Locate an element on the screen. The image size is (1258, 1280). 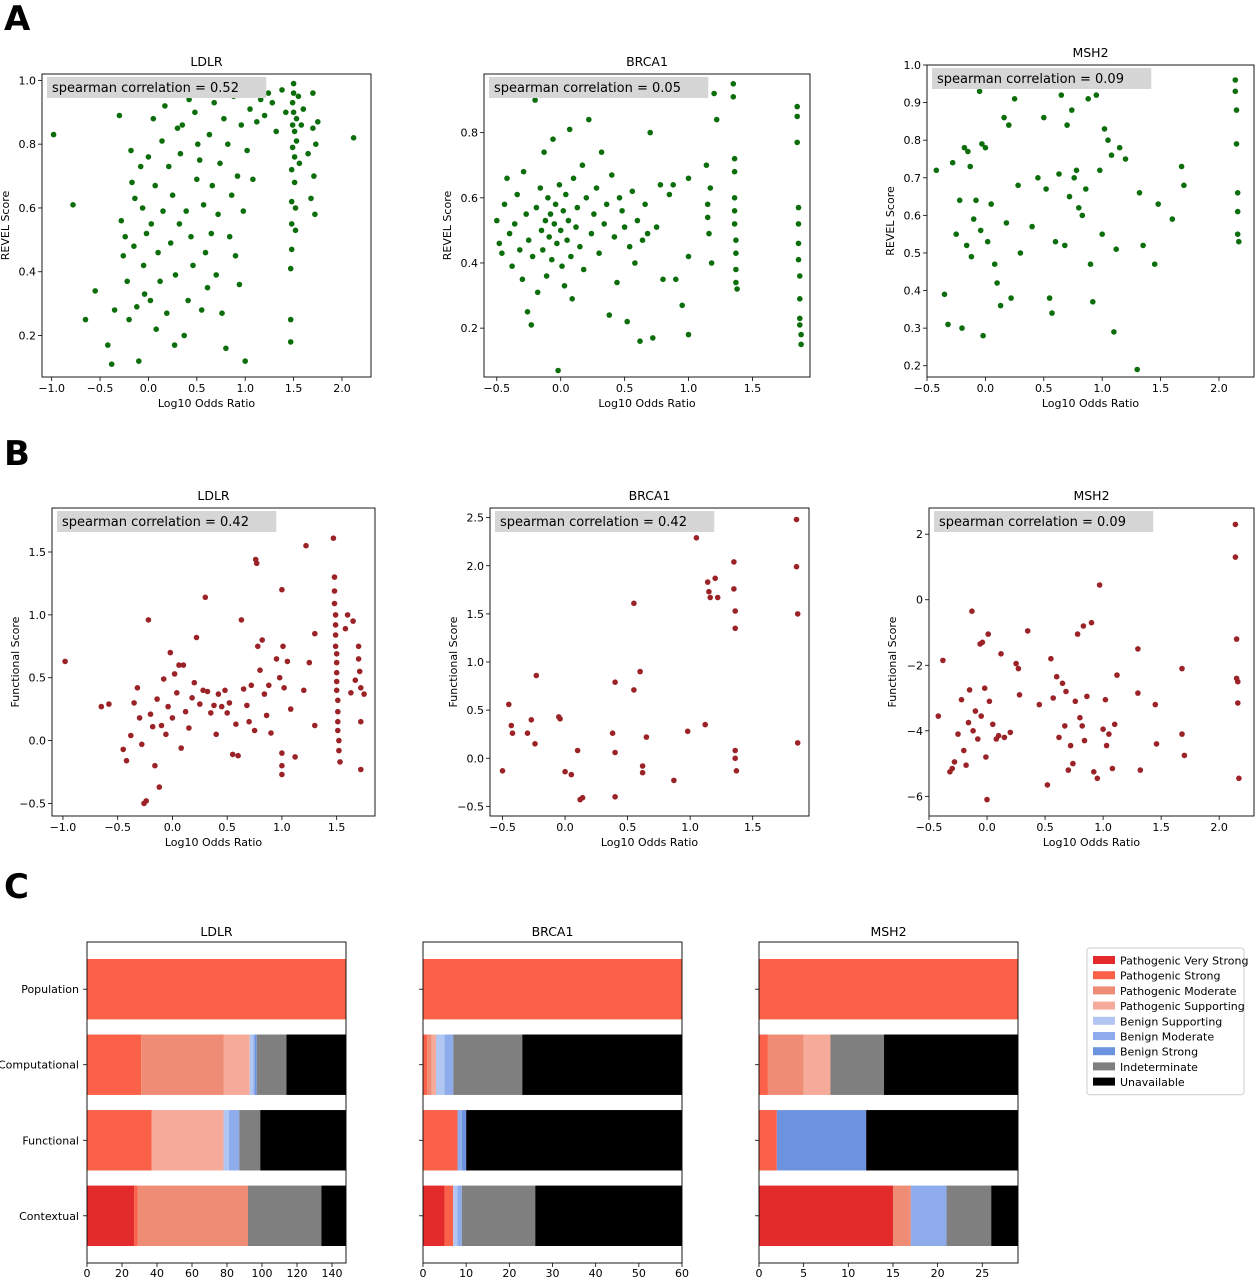
legend-label: Indeterminate is located at coordinates (1159, 1067).